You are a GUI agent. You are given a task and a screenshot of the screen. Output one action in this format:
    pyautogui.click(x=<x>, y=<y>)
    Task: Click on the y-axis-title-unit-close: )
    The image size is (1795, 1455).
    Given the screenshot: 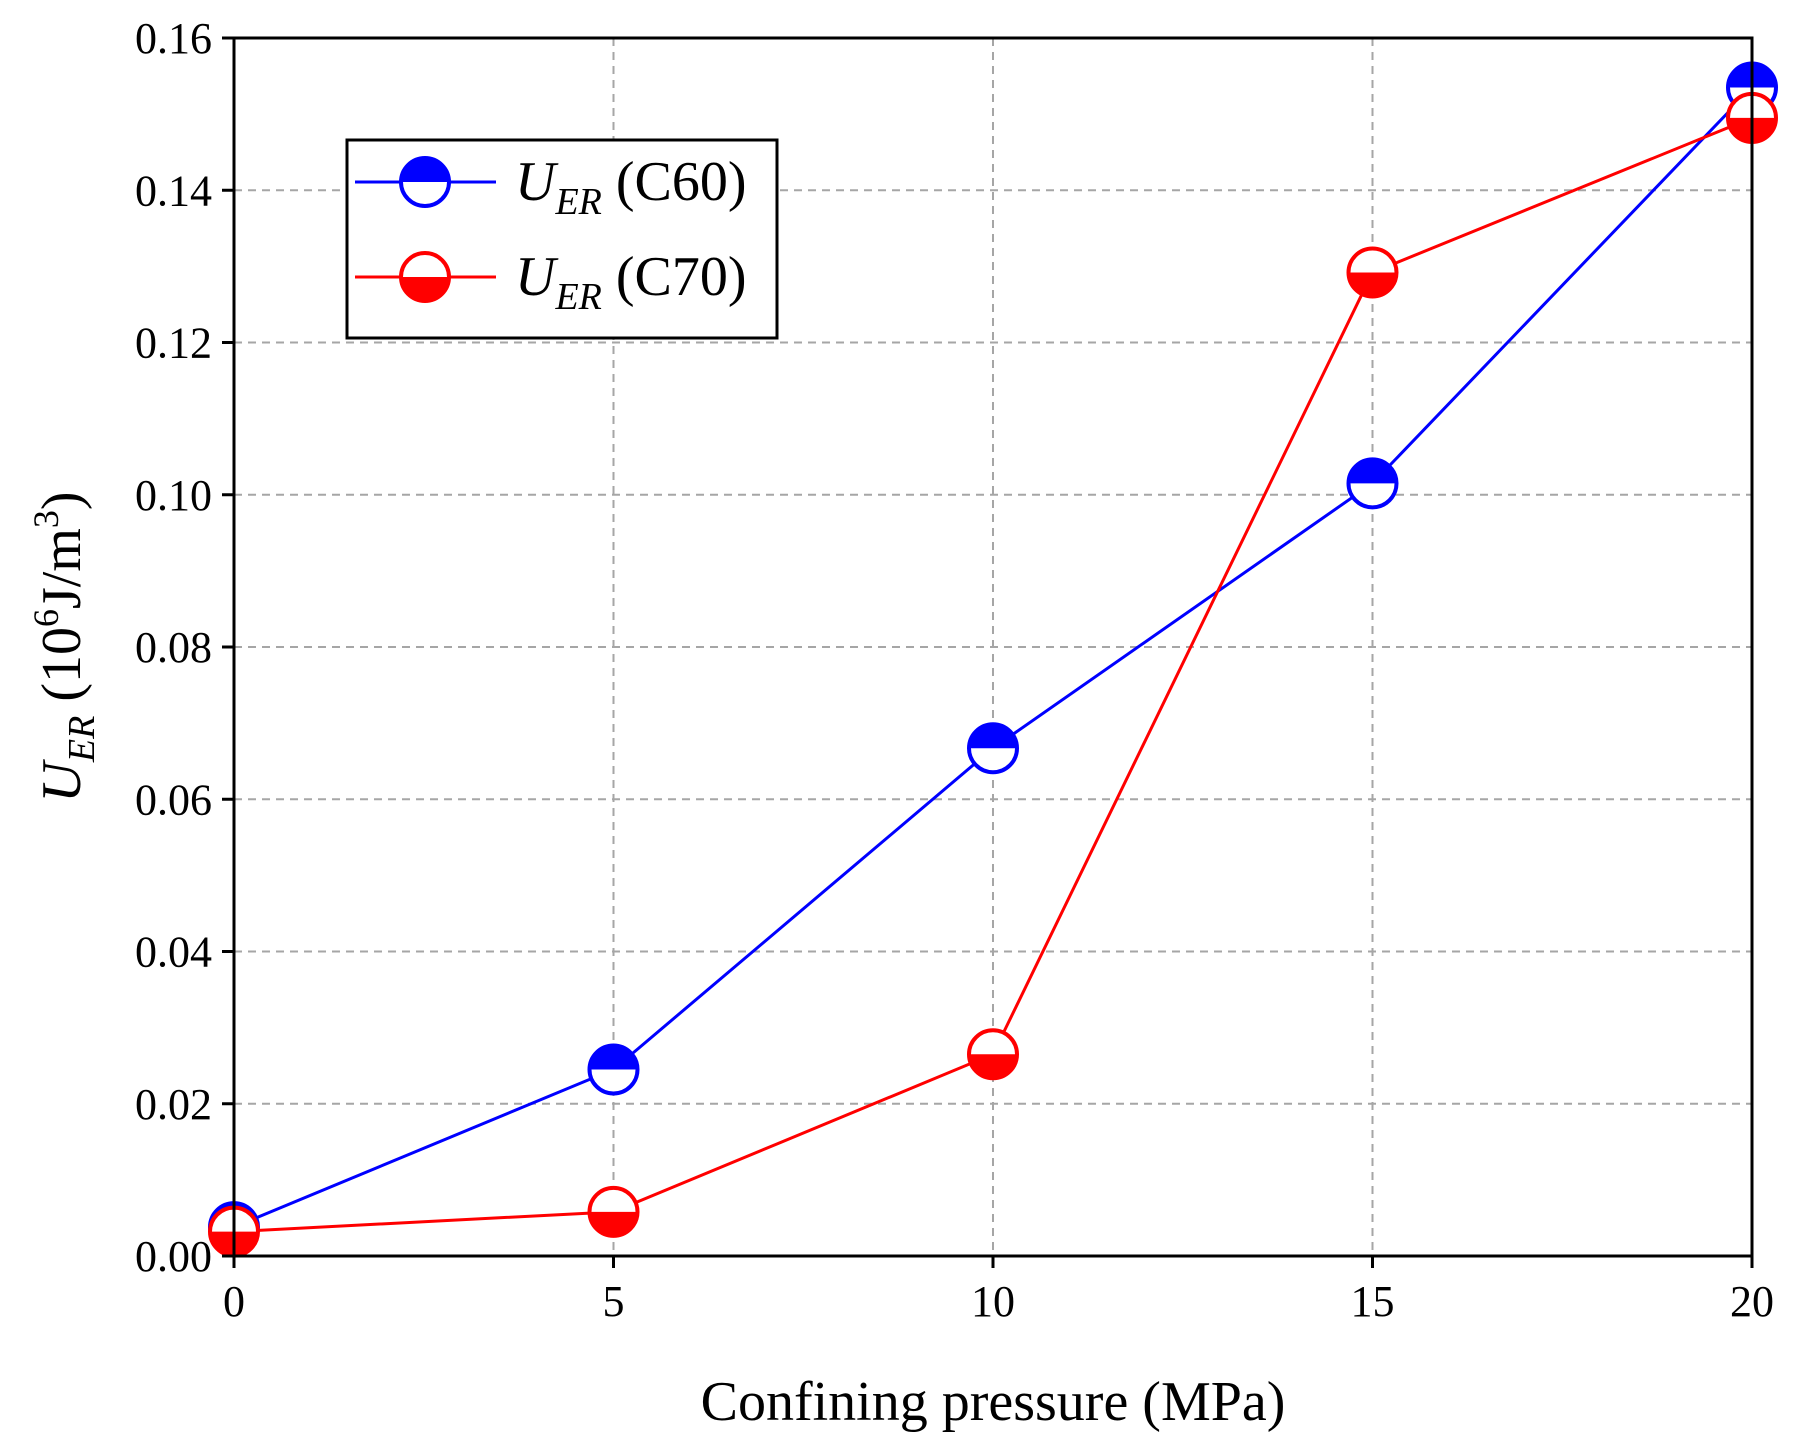 What is the action you would take?
    pyautogui.click(x=62, y=500)
    